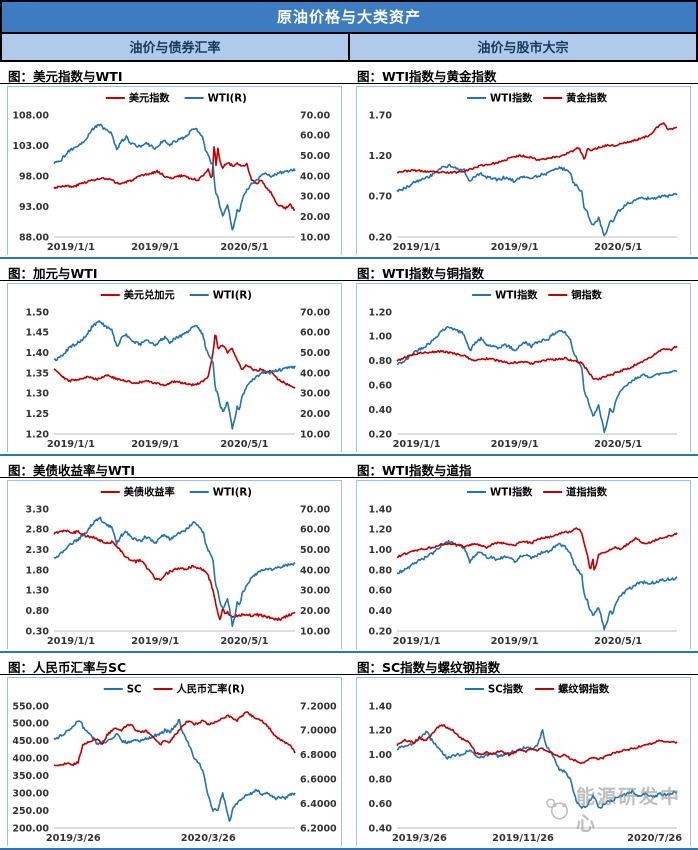  What do you see at coordinates (315, 373) in the screenshot?
I see `y-axis-label-right: 40.00` at bounding box center [315, 373].